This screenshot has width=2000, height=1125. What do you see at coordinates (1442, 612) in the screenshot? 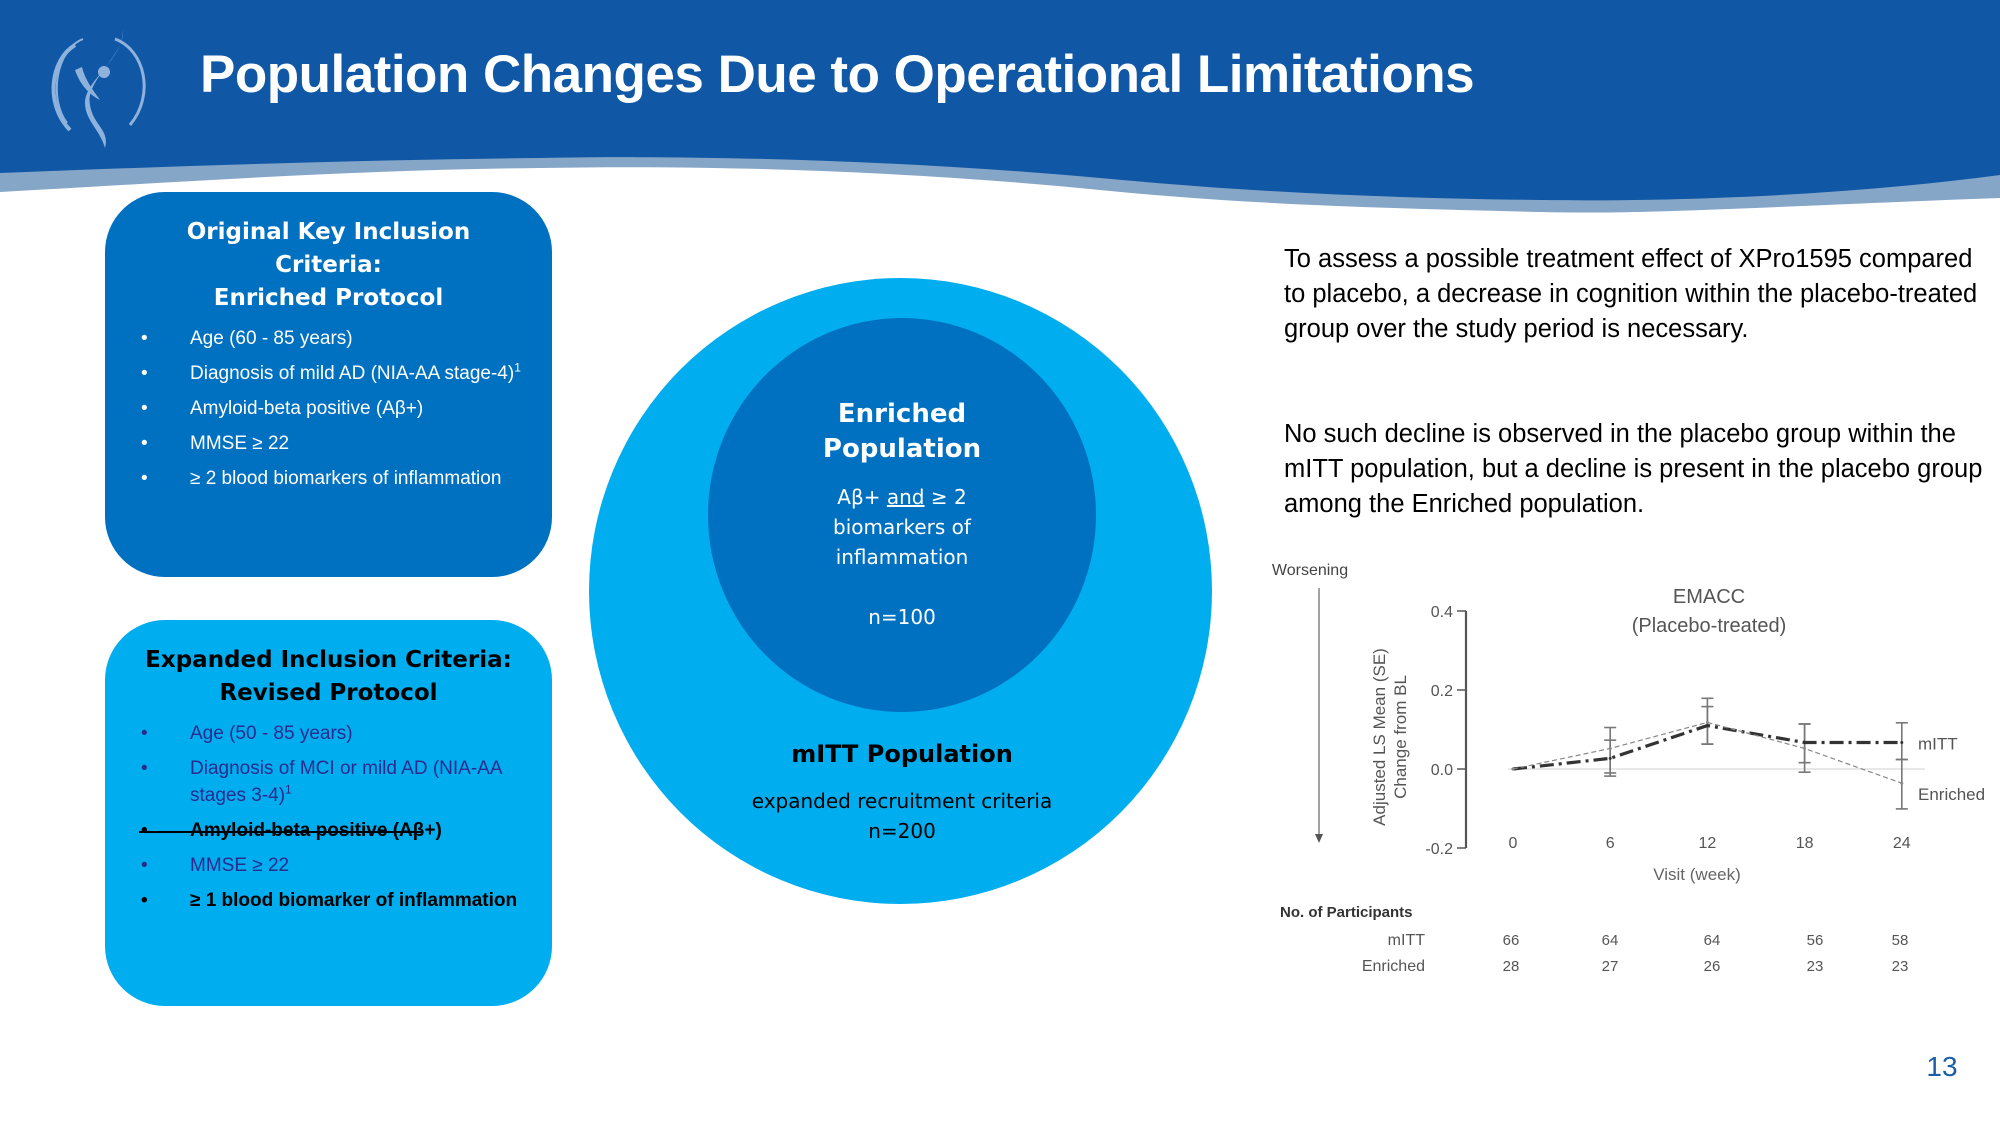
I see `y-tick-label: 0.4` at bounding box center [1442, 612].